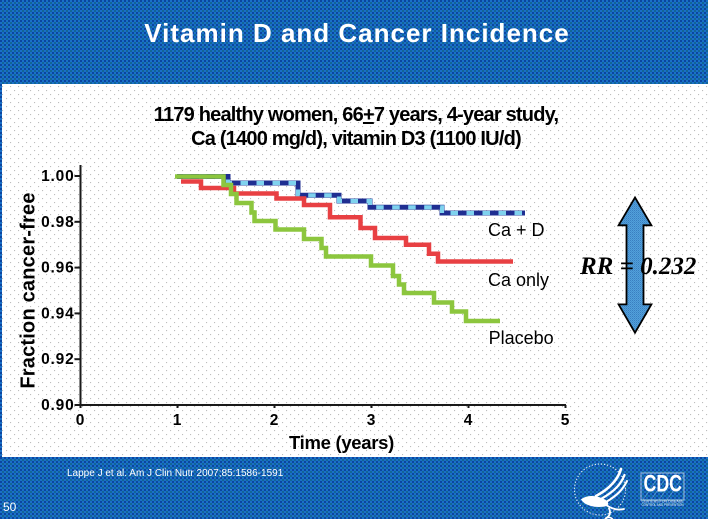  I want to click on svg-text: 1.00, so click(57, 176).